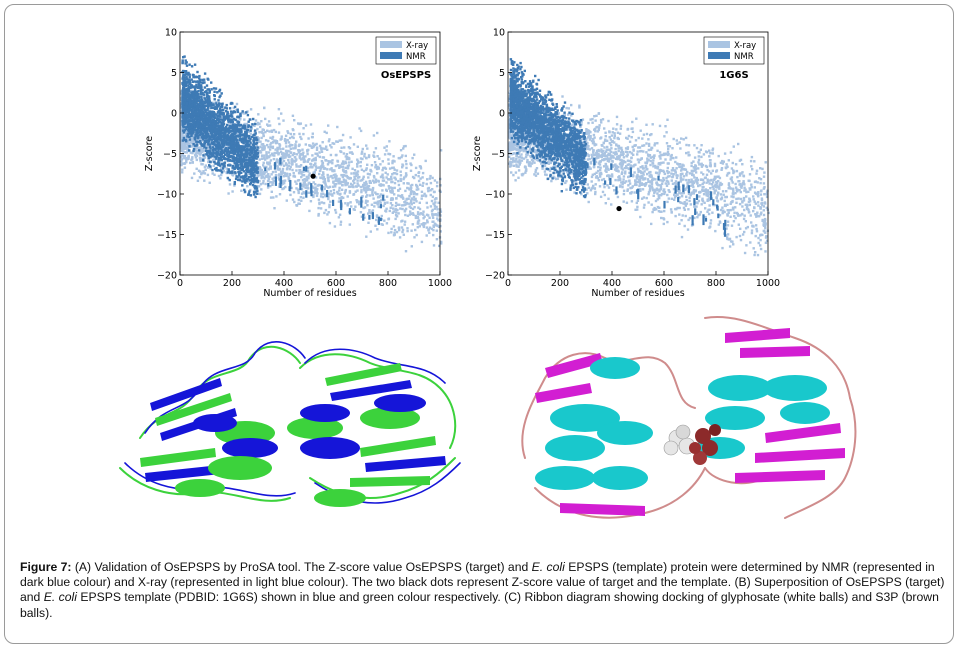 This screenshot has height=650, width=960. Describe the element at coordinates (167, 276) in the screenshot. I see `y-tick-label: −20` at that location.